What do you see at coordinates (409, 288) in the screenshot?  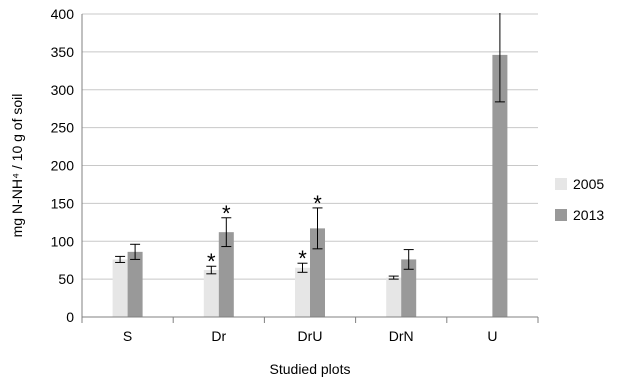 I see `bar-2013-DrN` at bounding box center [409, 288].